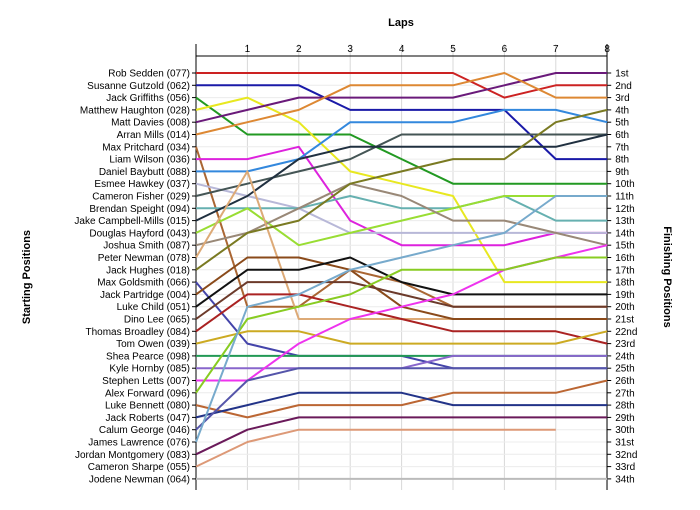 The height and width of the screenshot is (510, 700). I want to click on starting-position-label: Matthew Haughton (028), so click(135, 110).